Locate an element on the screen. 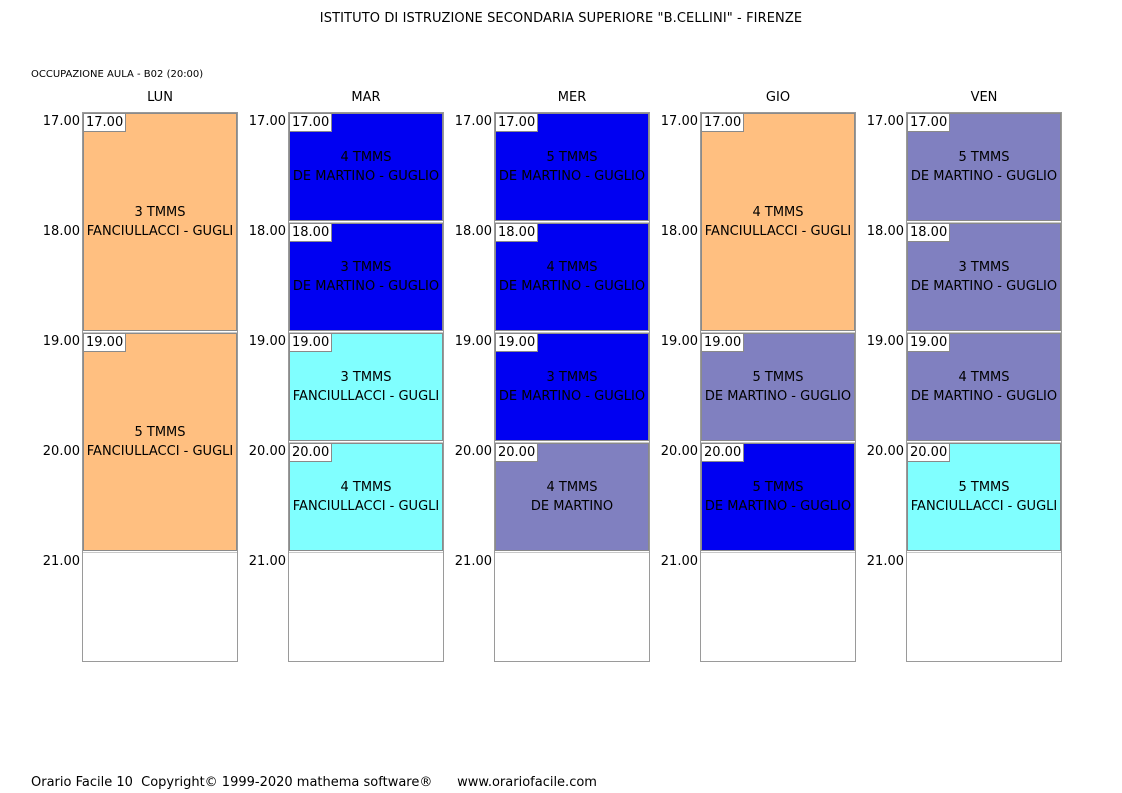  lesson-block: 20.00 5 TMMS FANCIULLACCI - GUGLI is located at coordinates (984, 497).